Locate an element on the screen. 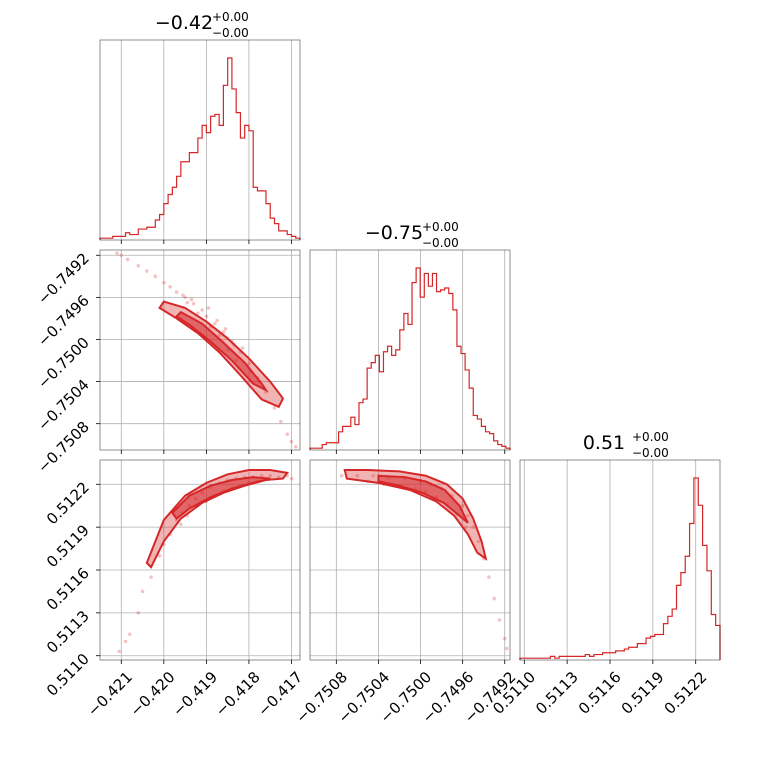 The width and height of the screenshot is (760, 760). histogram-panel-0: −0.42+0.00 −0.00 is located at coordinates (200, 127).